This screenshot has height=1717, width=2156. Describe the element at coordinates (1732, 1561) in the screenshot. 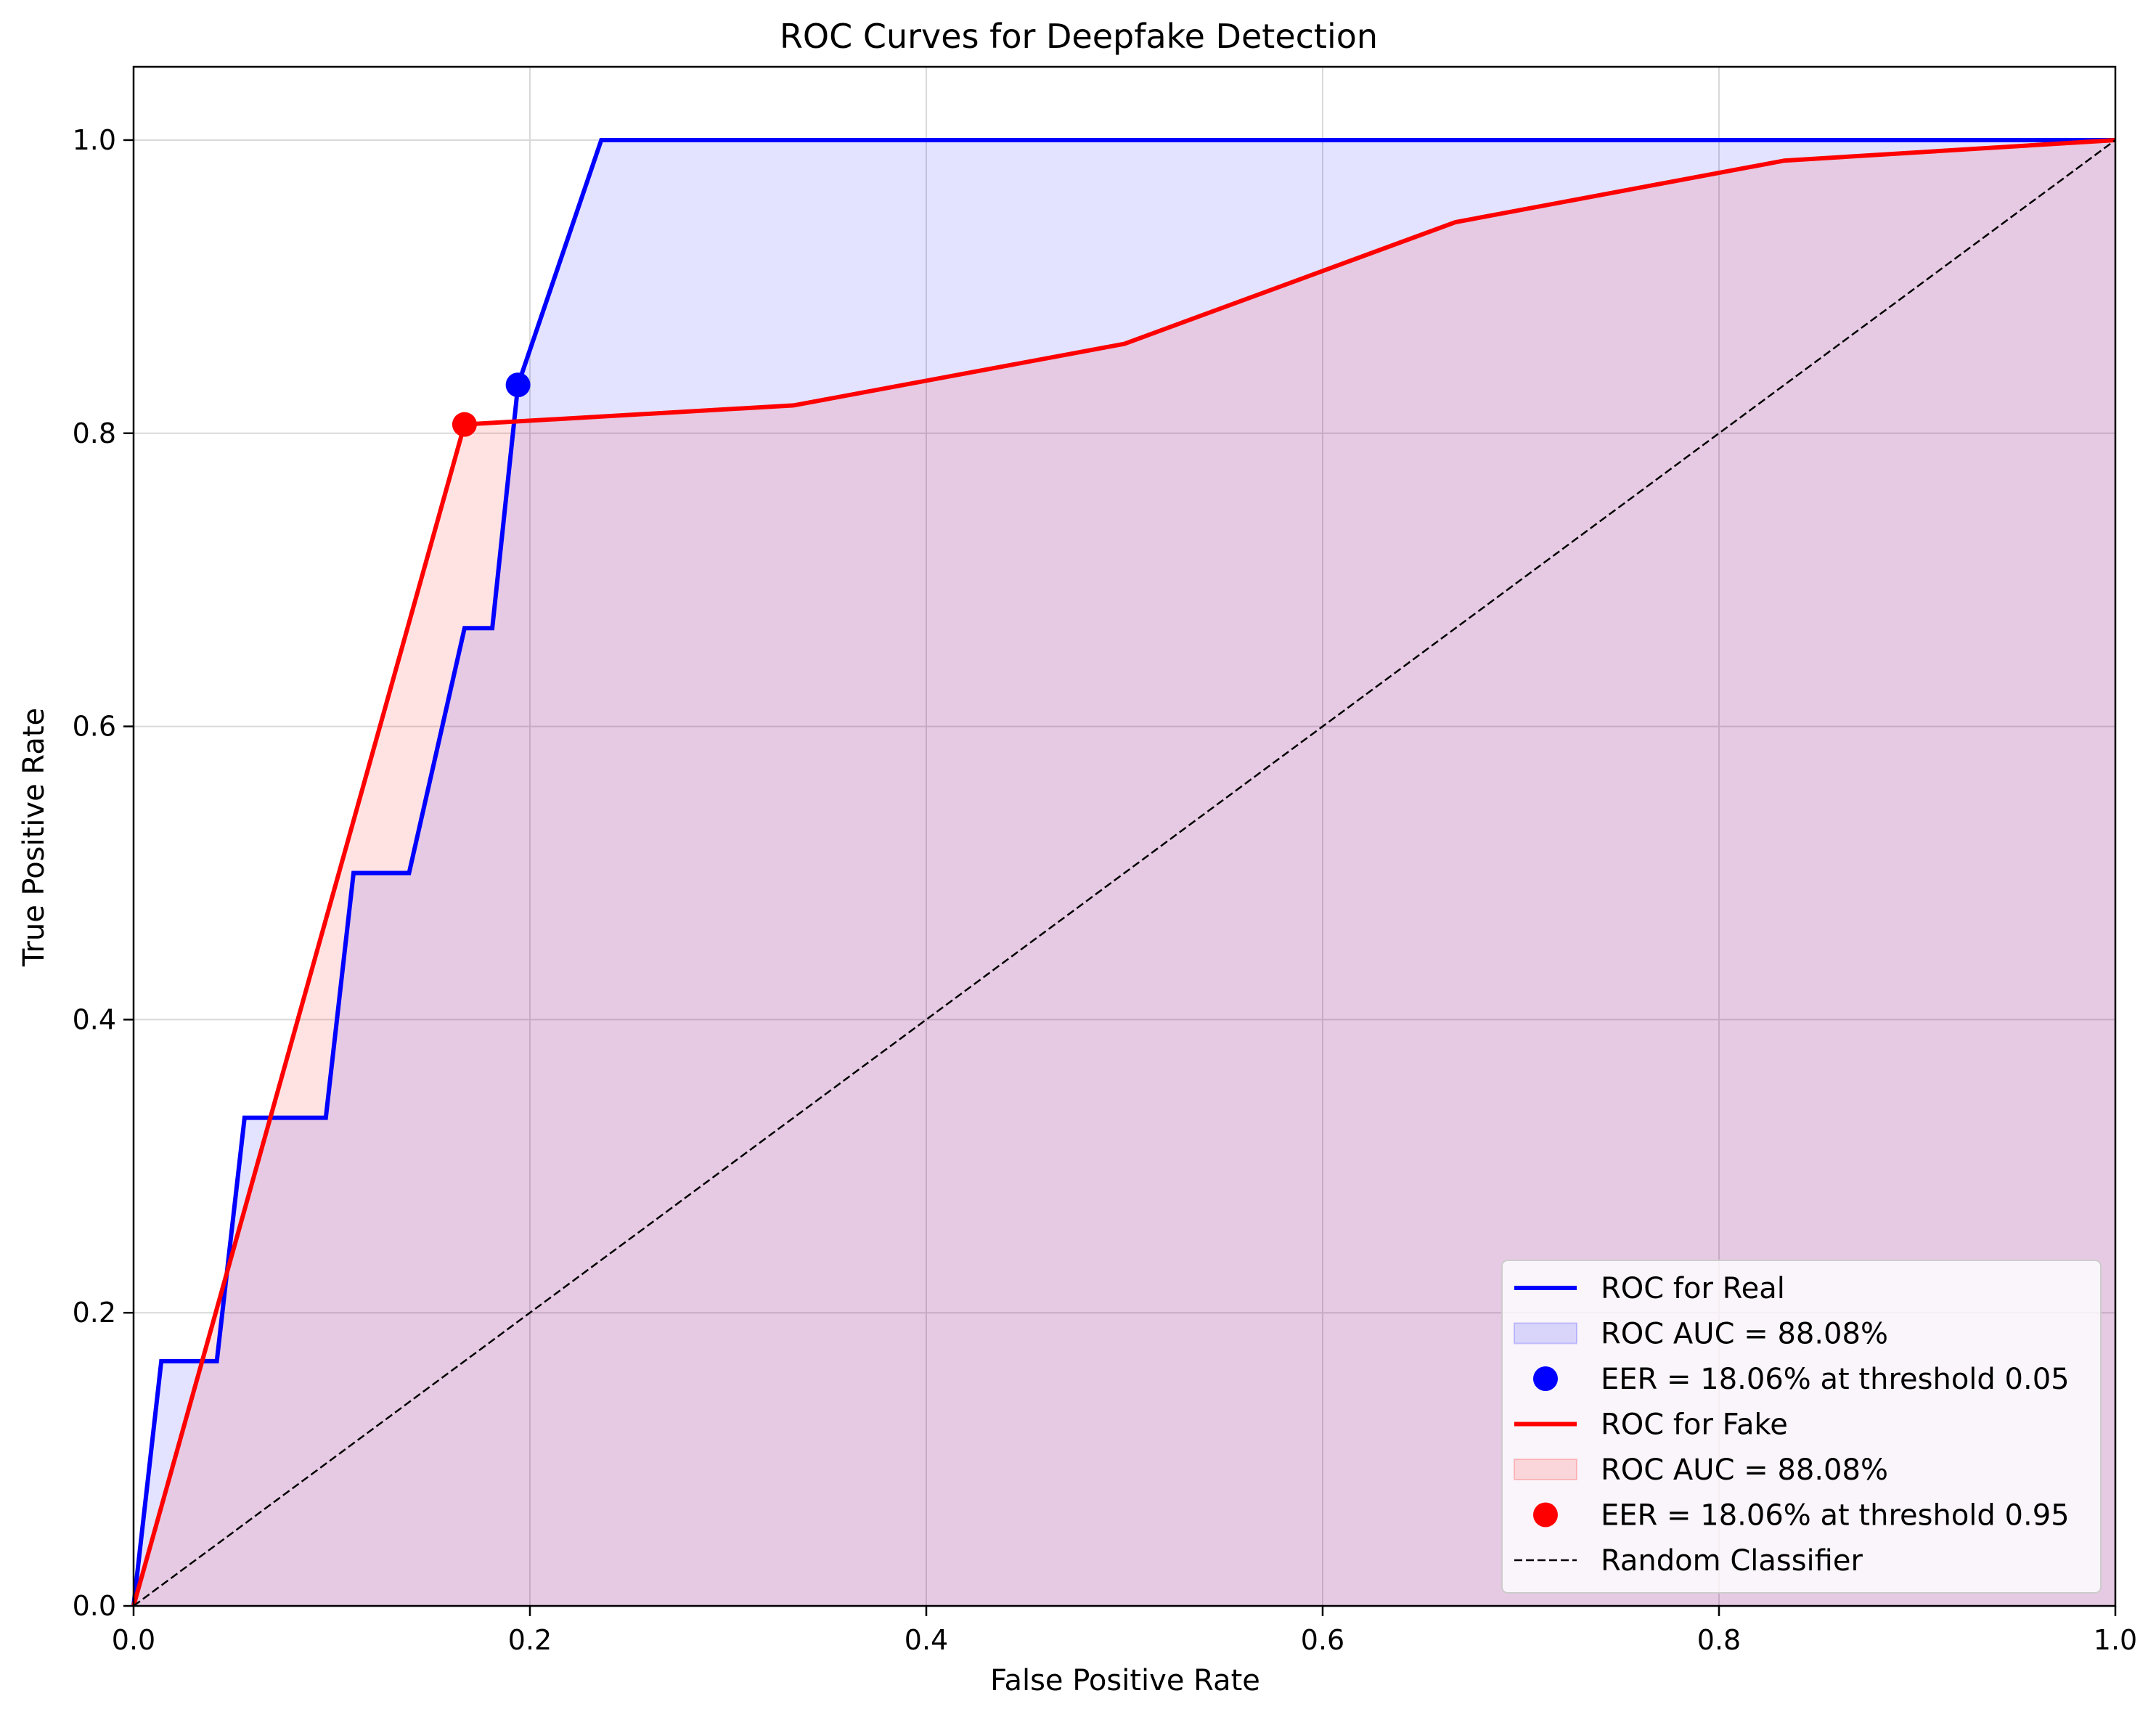

I see `legend-label: Random Classifier` at that location.